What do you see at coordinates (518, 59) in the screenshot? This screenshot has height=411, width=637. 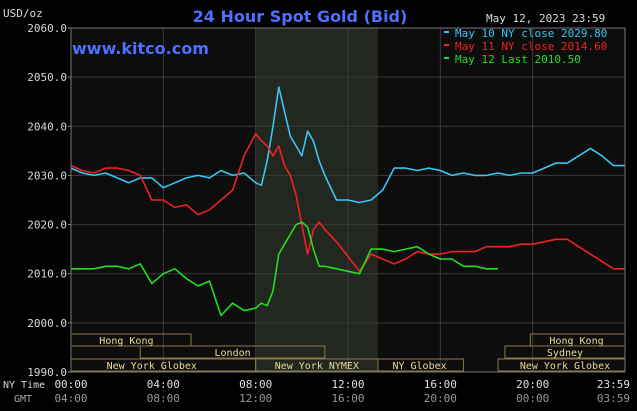 I see `legend-entry: May 12 Last 2010.50` at bounding box center [518, 59].